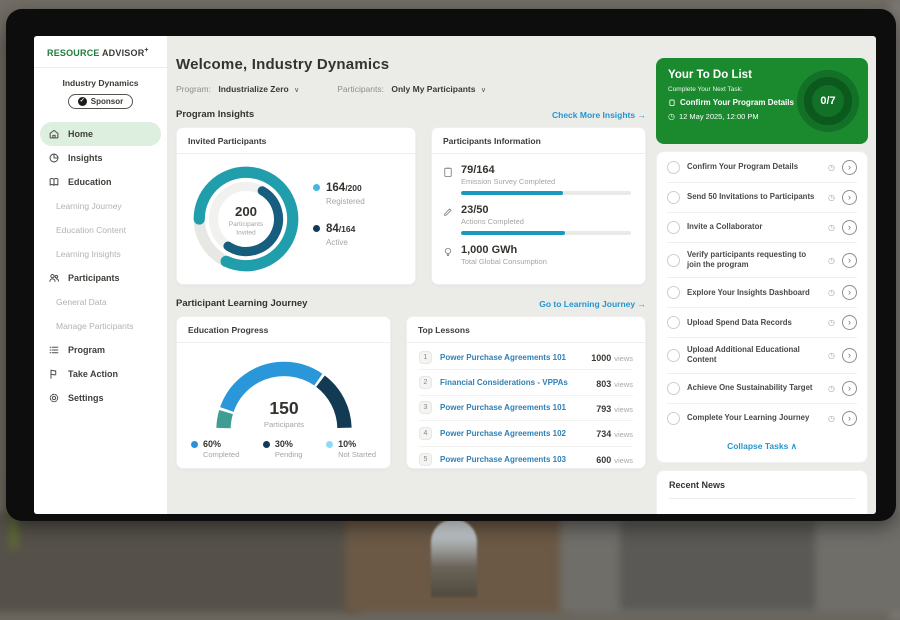  I want to click on views-unit: views, so click(623, 384).